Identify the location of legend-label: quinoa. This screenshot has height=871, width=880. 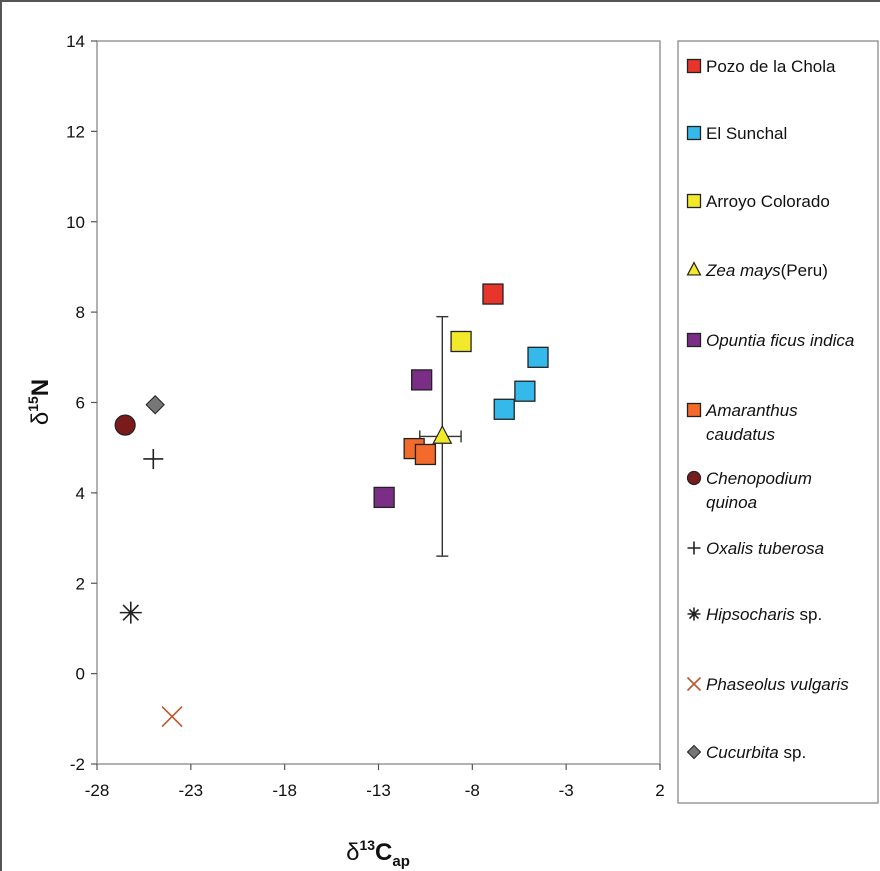
(731, 502).